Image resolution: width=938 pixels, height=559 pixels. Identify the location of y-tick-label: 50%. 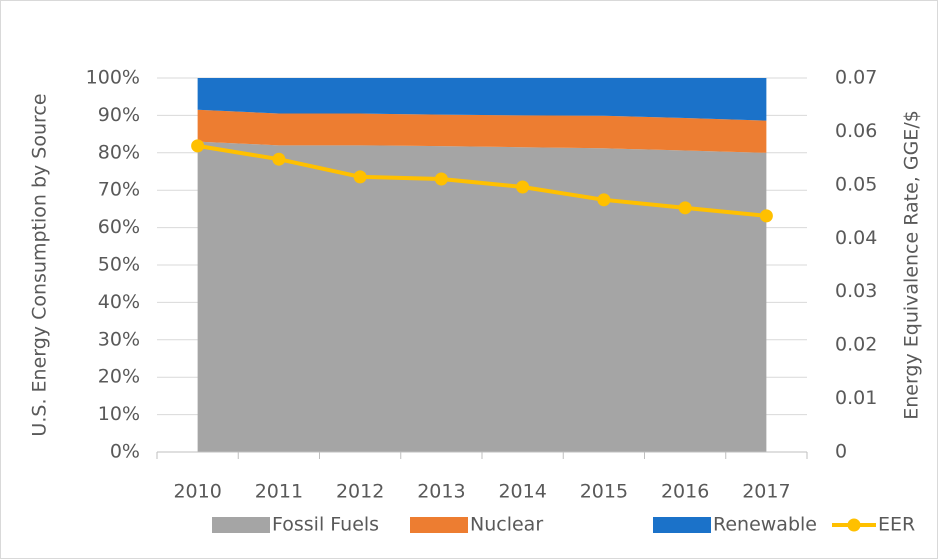
(119, 265).